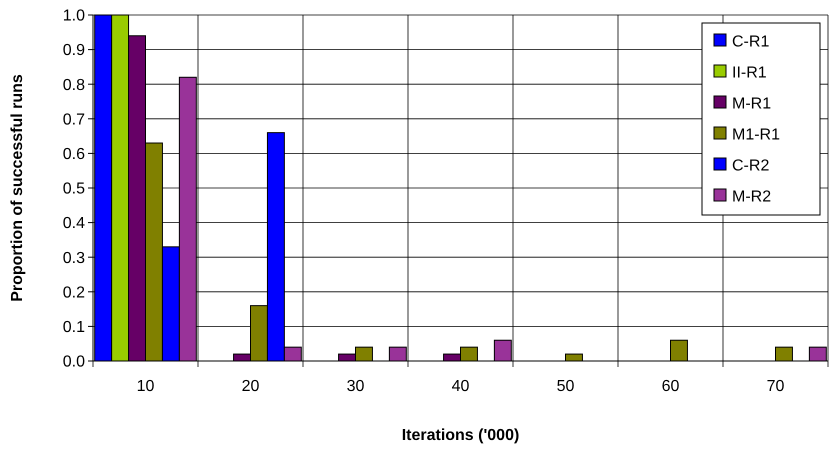 The width and height of the screenshot is (832, 452). What do you see at coordinates (756, 135) in the screenshot?
I see `legend-label: M1-R1` at bounding box center [756, 135].